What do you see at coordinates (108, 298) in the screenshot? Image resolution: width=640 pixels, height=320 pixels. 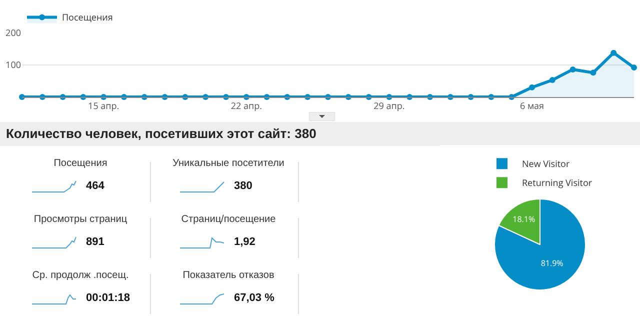 I see `text: 00:01:18` at bounding box center [108, 298].